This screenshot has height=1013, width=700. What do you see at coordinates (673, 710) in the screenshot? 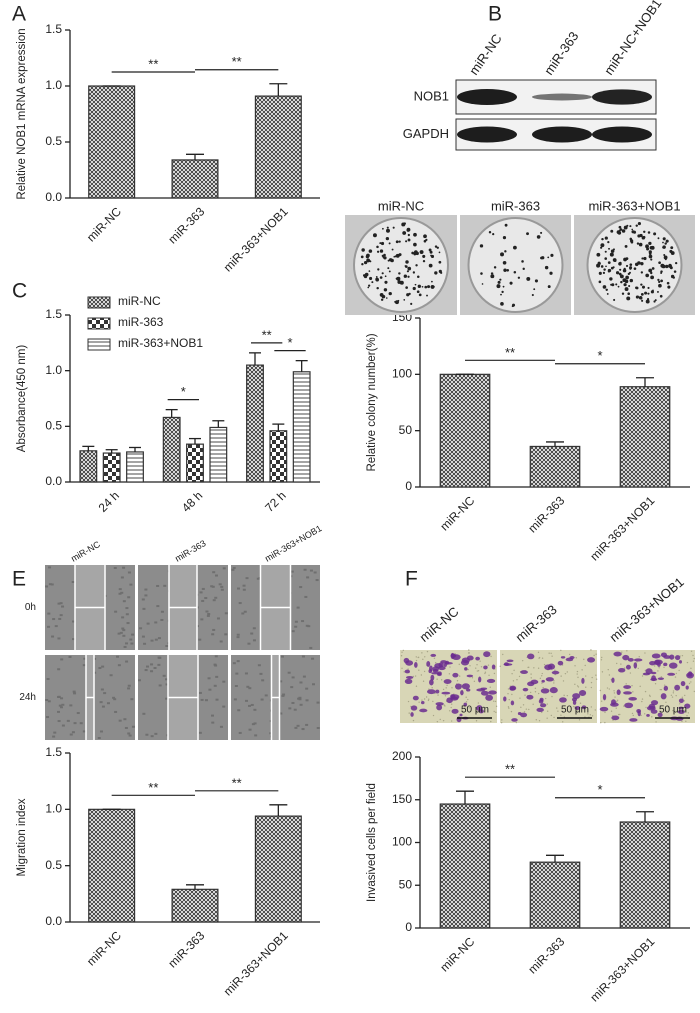
I see `scale-bar-label: 50 μm` at bounding box center [673, 710].